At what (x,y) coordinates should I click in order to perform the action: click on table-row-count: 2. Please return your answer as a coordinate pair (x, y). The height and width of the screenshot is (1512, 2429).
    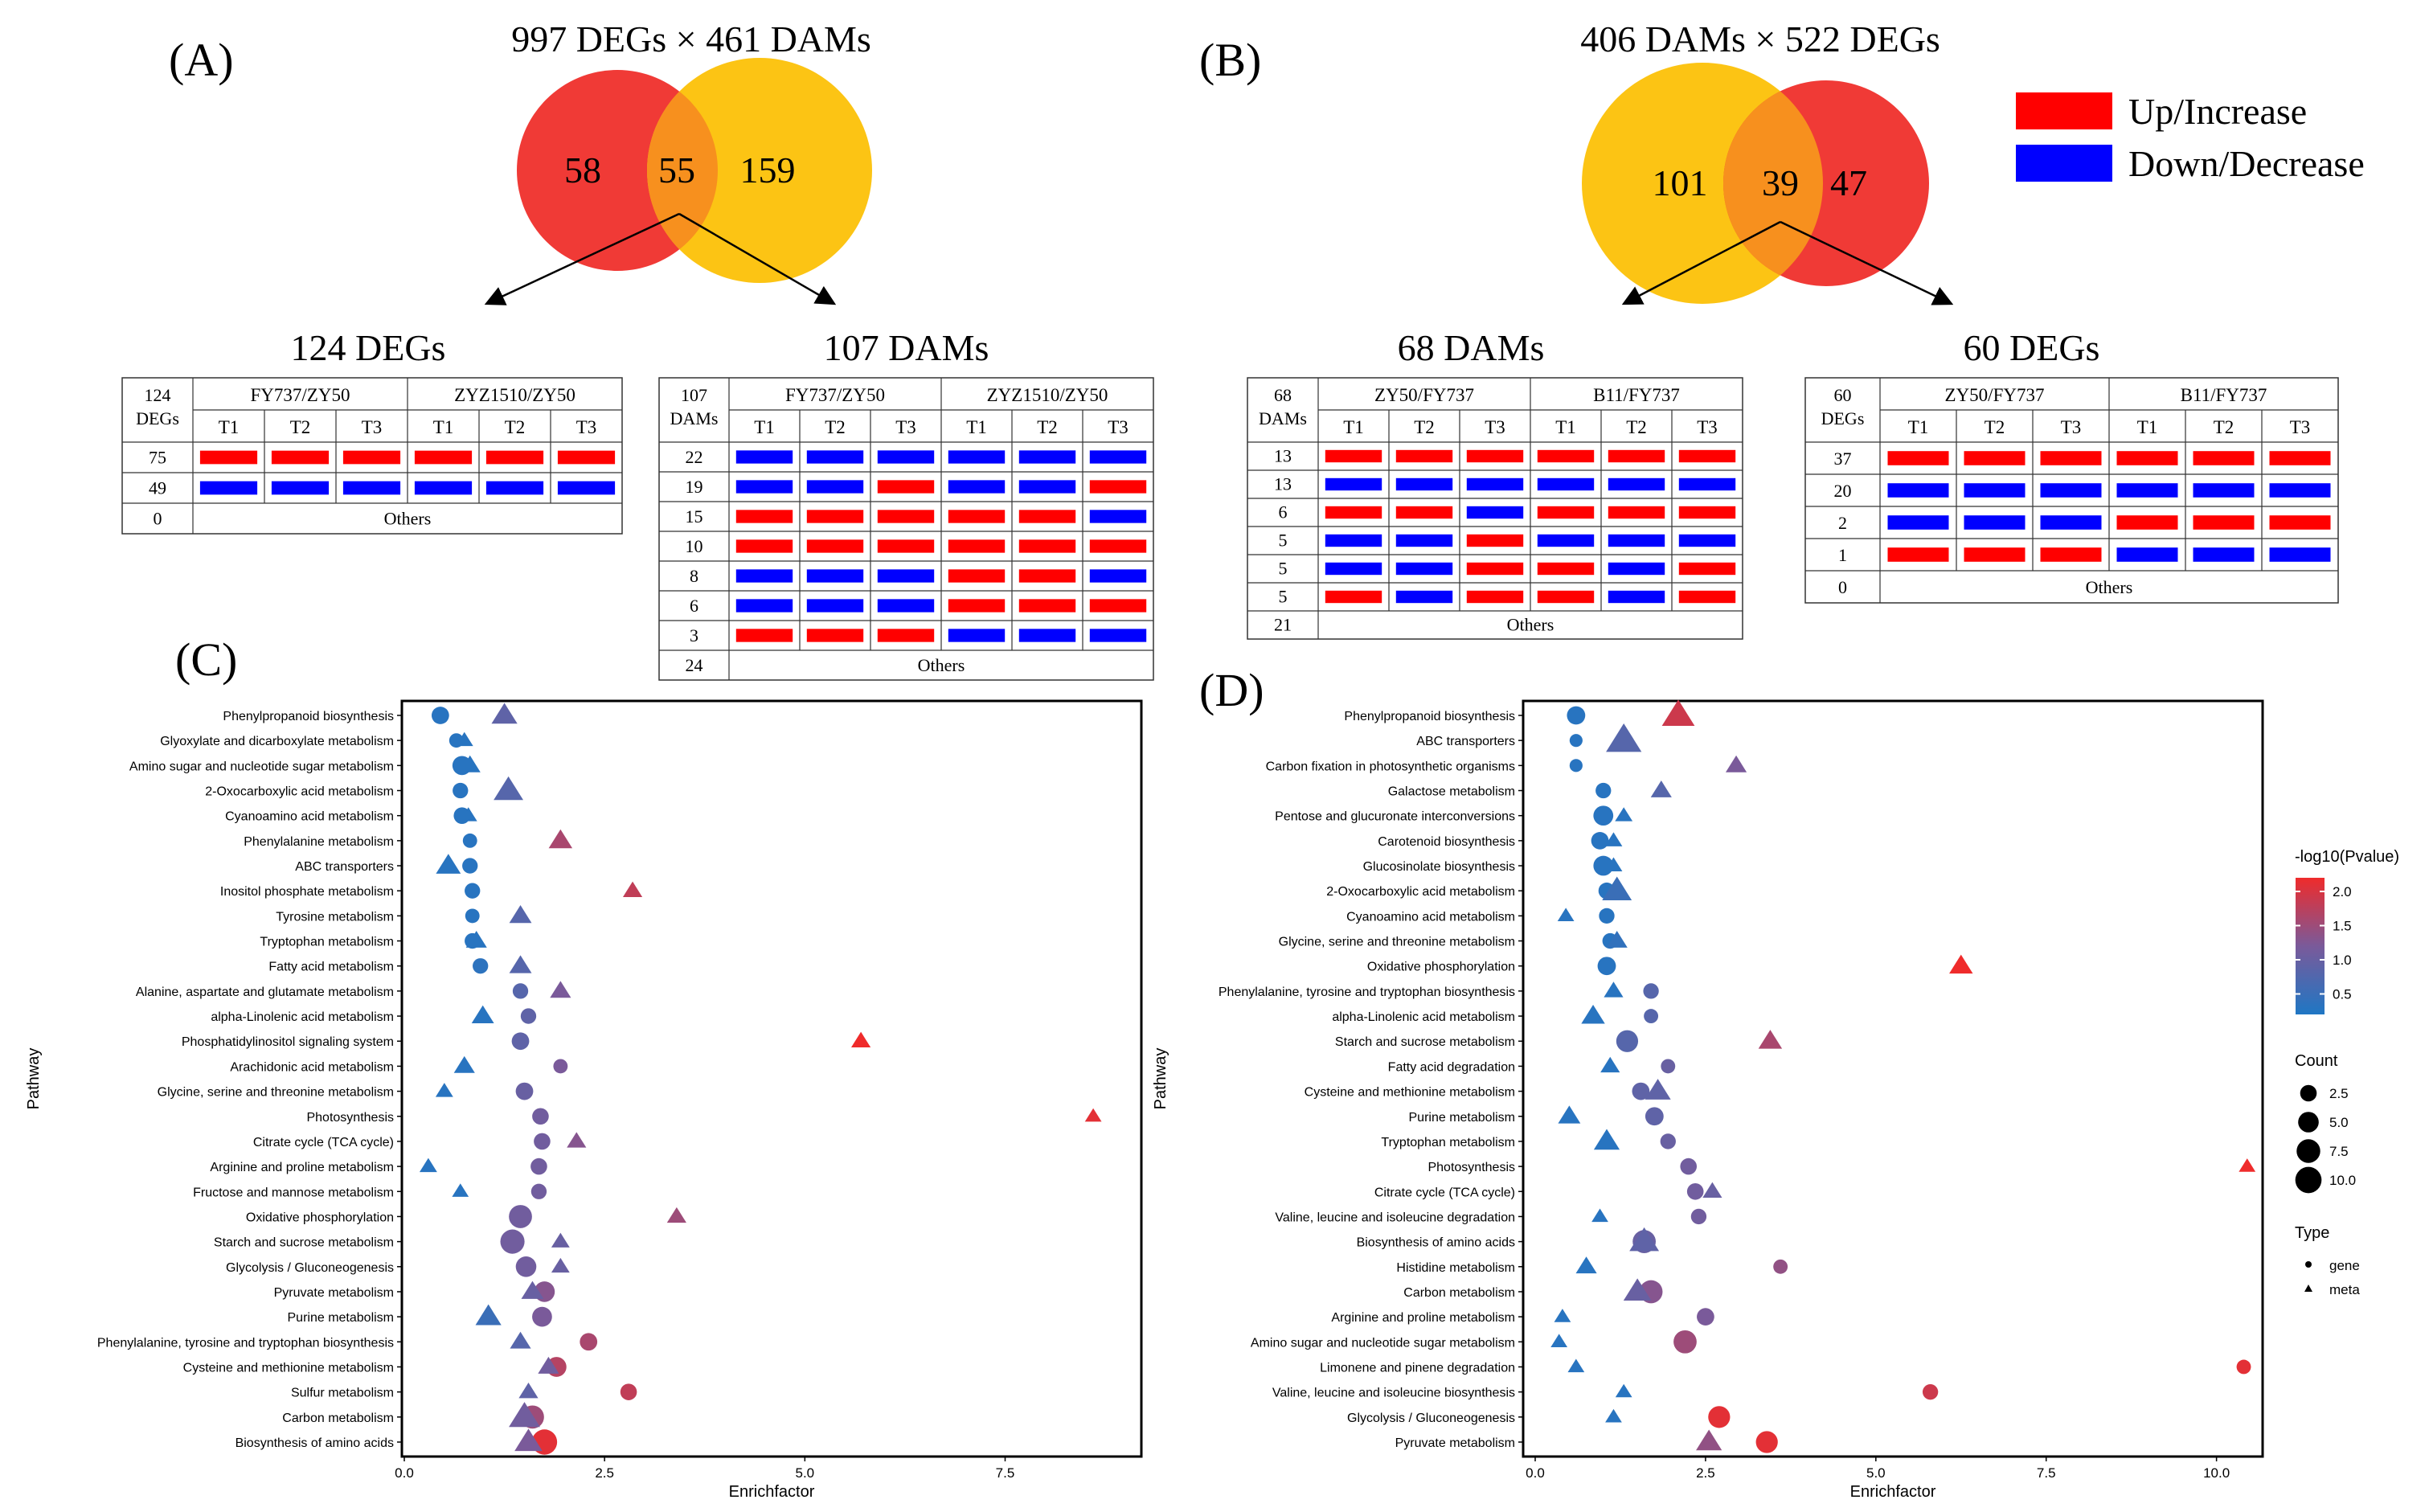
    Looking at the image, I should click on (1842, 523).